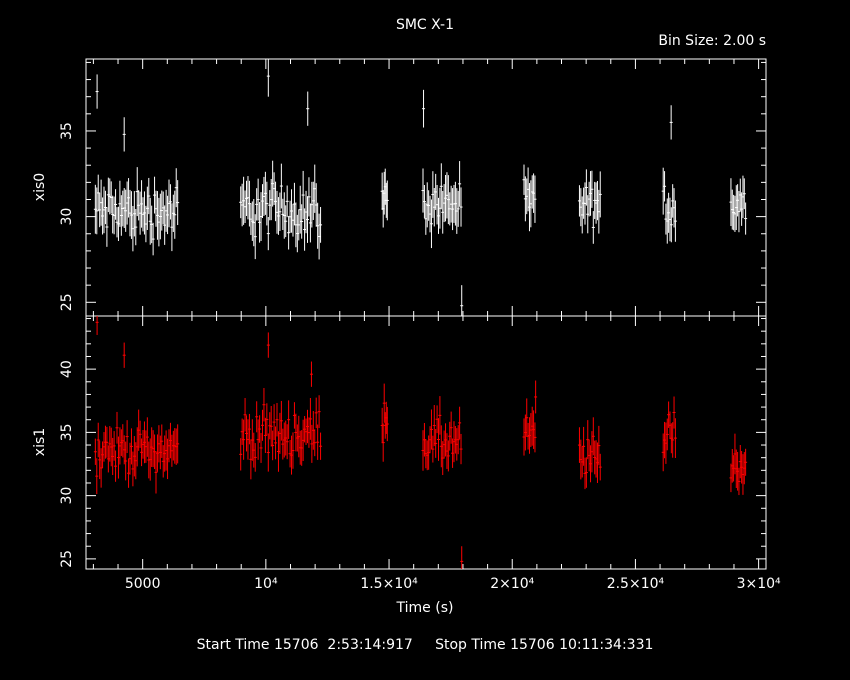  I want to click on y-axis-label-xis0: xis0, so click(40, 187).